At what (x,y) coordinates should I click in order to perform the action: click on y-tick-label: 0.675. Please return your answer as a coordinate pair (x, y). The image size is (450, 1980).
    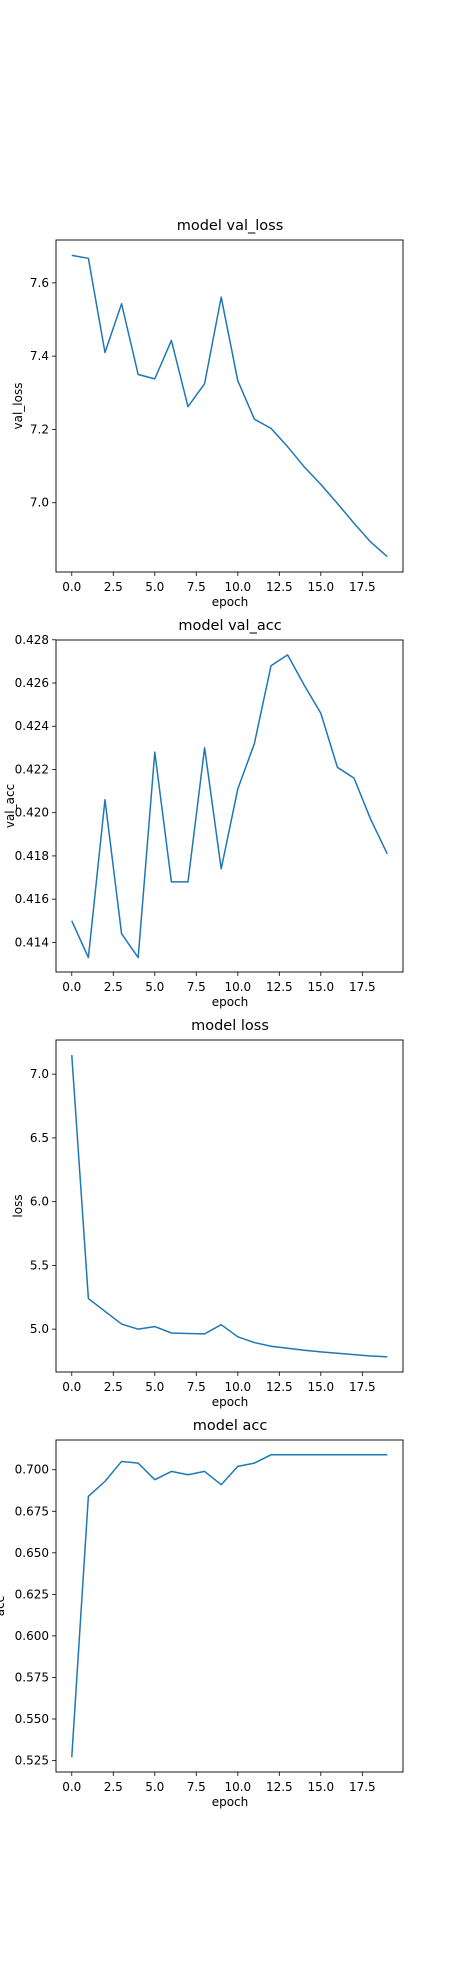
    Looking at the image, I should click on (32, 1511).